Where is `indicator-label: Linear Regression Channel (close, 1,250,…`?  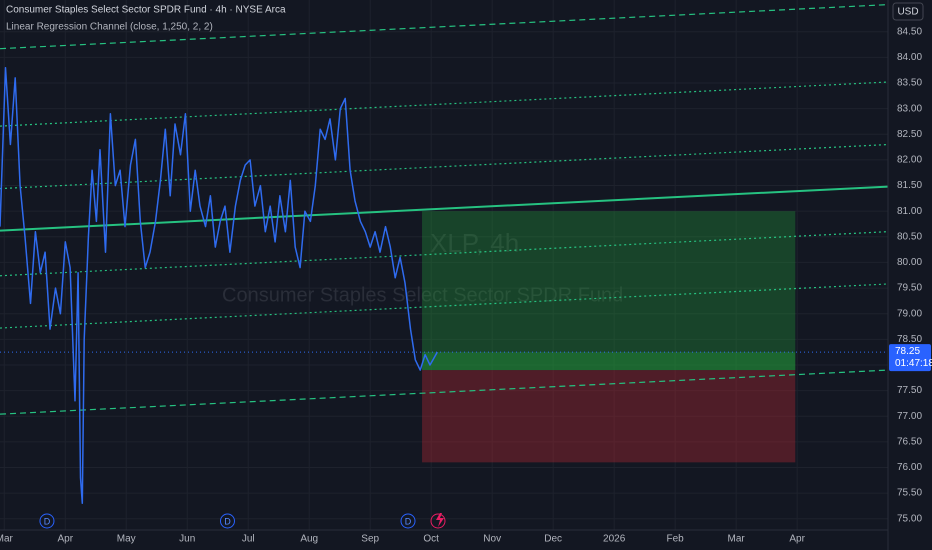
indicator-label: Linear Regression Channel (close, 1,250,… is located at coordinates (109, 27).